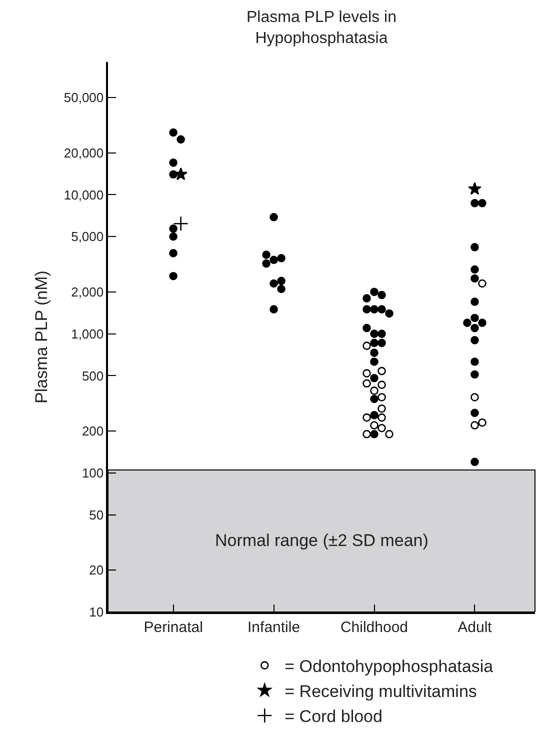  What do you see at coordinates (84, 194) in the screenshot?
I see `y-tick-label: 10,000` at bounding box center [84, 194].